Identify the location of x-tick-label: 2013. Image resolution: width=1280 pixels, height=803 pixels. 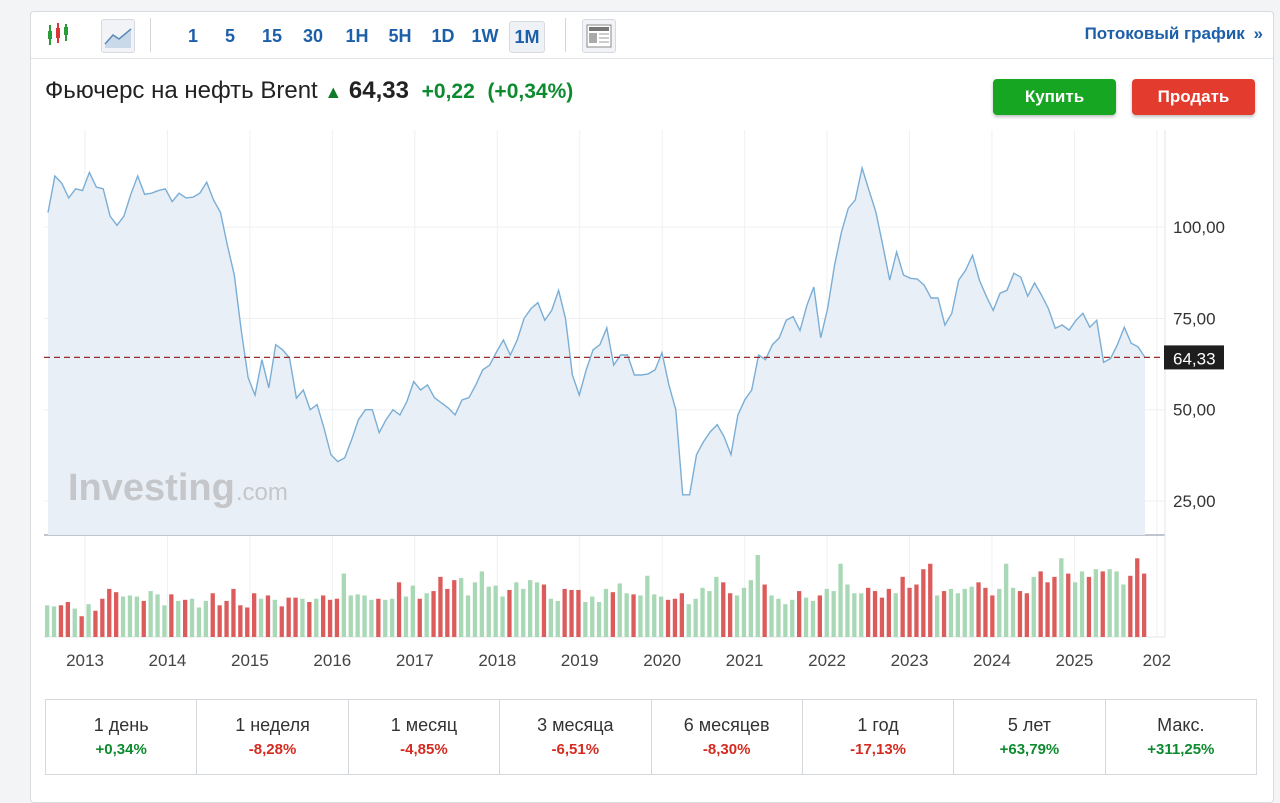
(85, 660).